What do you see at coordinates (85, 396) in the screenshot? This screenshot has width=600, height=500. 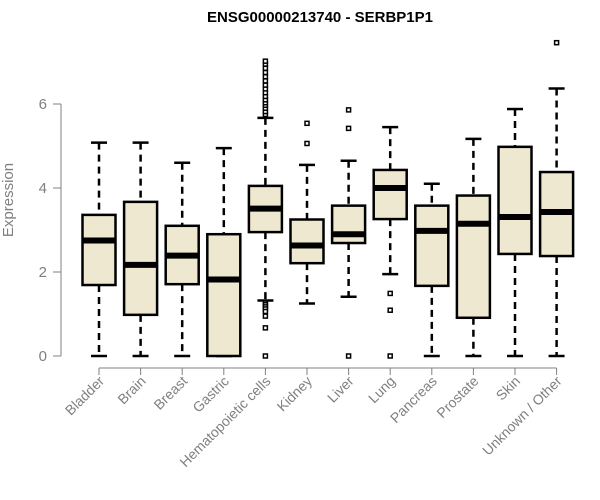 I see `x-tick-label: Bladder` at bounding box center [85, 396].